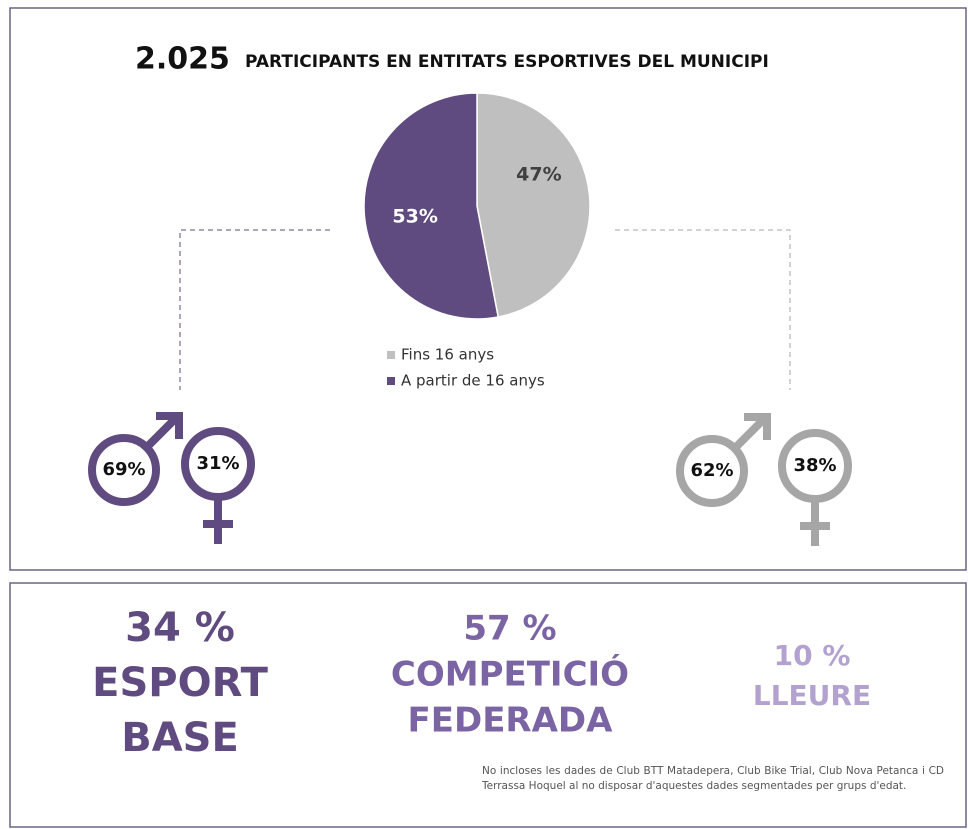 The width and height of the screenshot is (968, 829). What do you see at coordinates (414, 216) in the screenshot?
I see `slice-label: 53%` at bounding box center [414, 216].